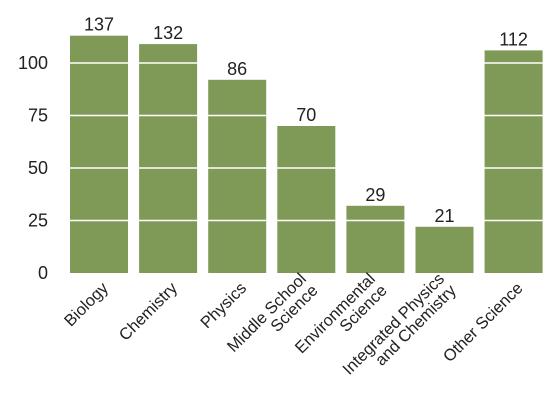 Image resolution: width=554 pixels, height=406 pixels. Describe the element at coordinates (168, 33) in the screenshot. I see `data-label: 132` at that location.